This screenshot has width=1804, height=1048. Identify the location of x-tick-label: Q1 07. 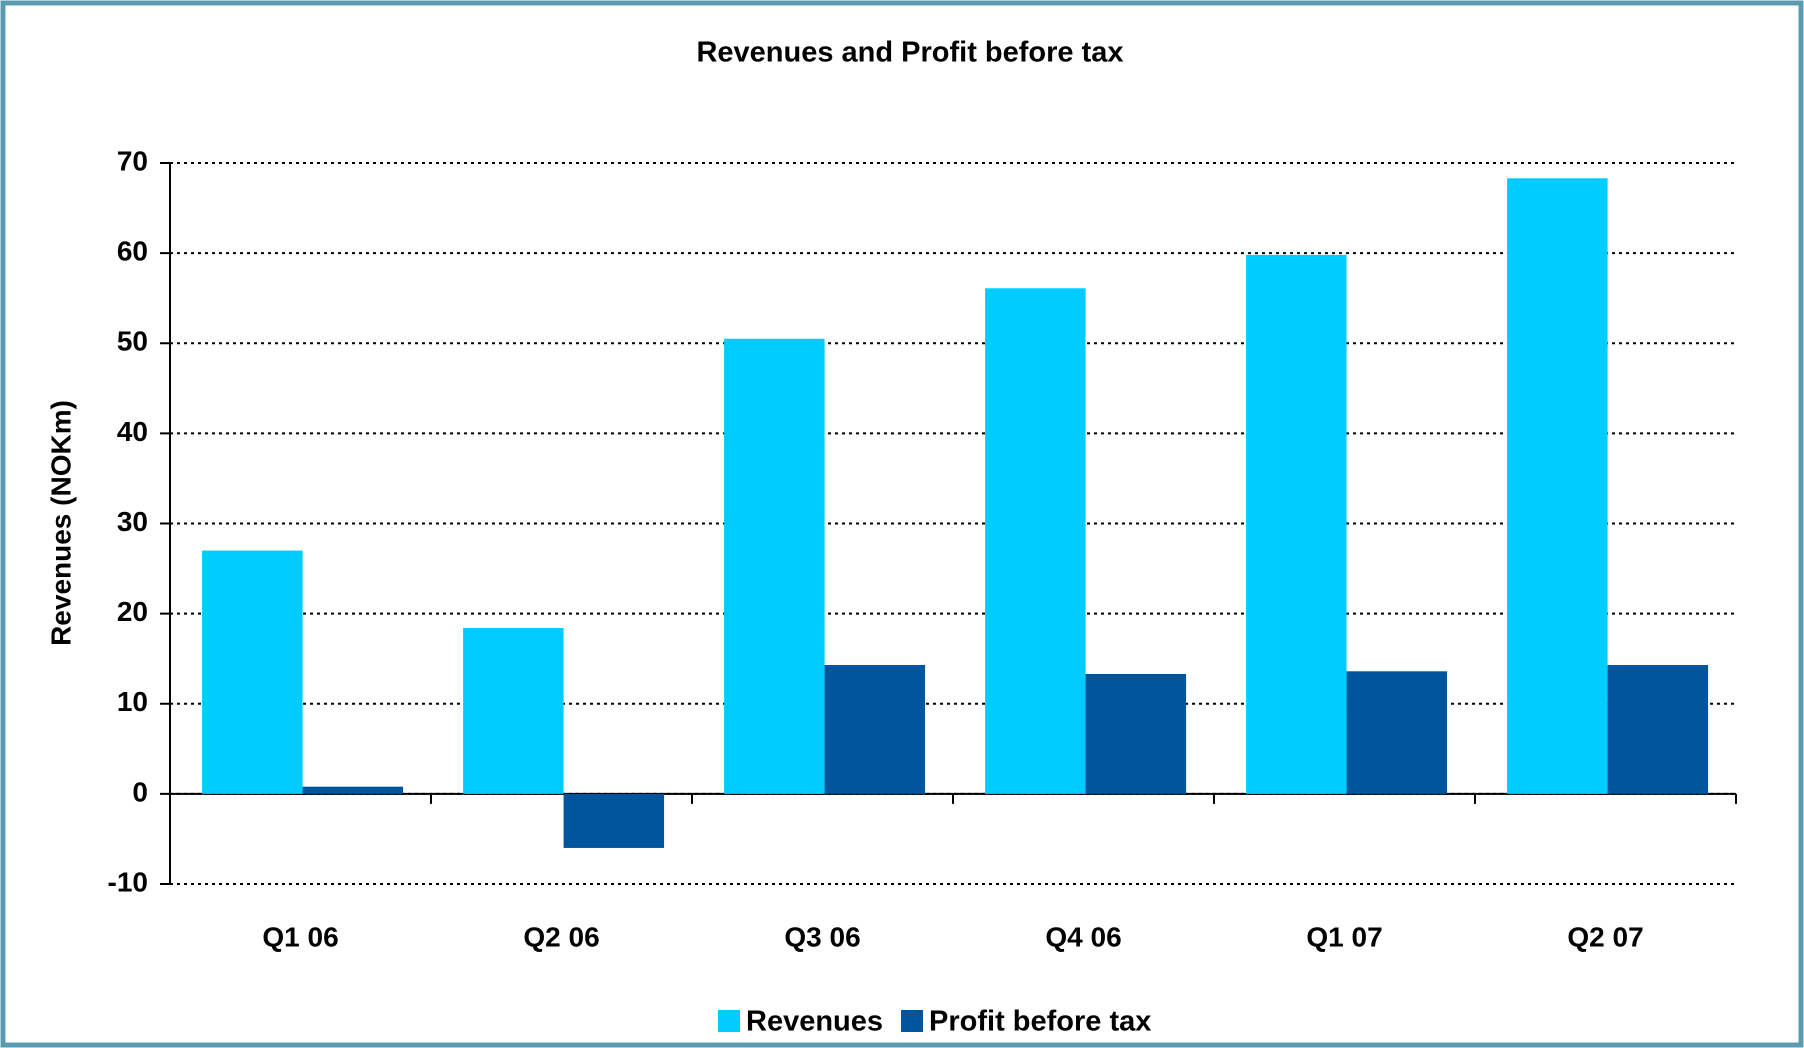
(1344, 936).